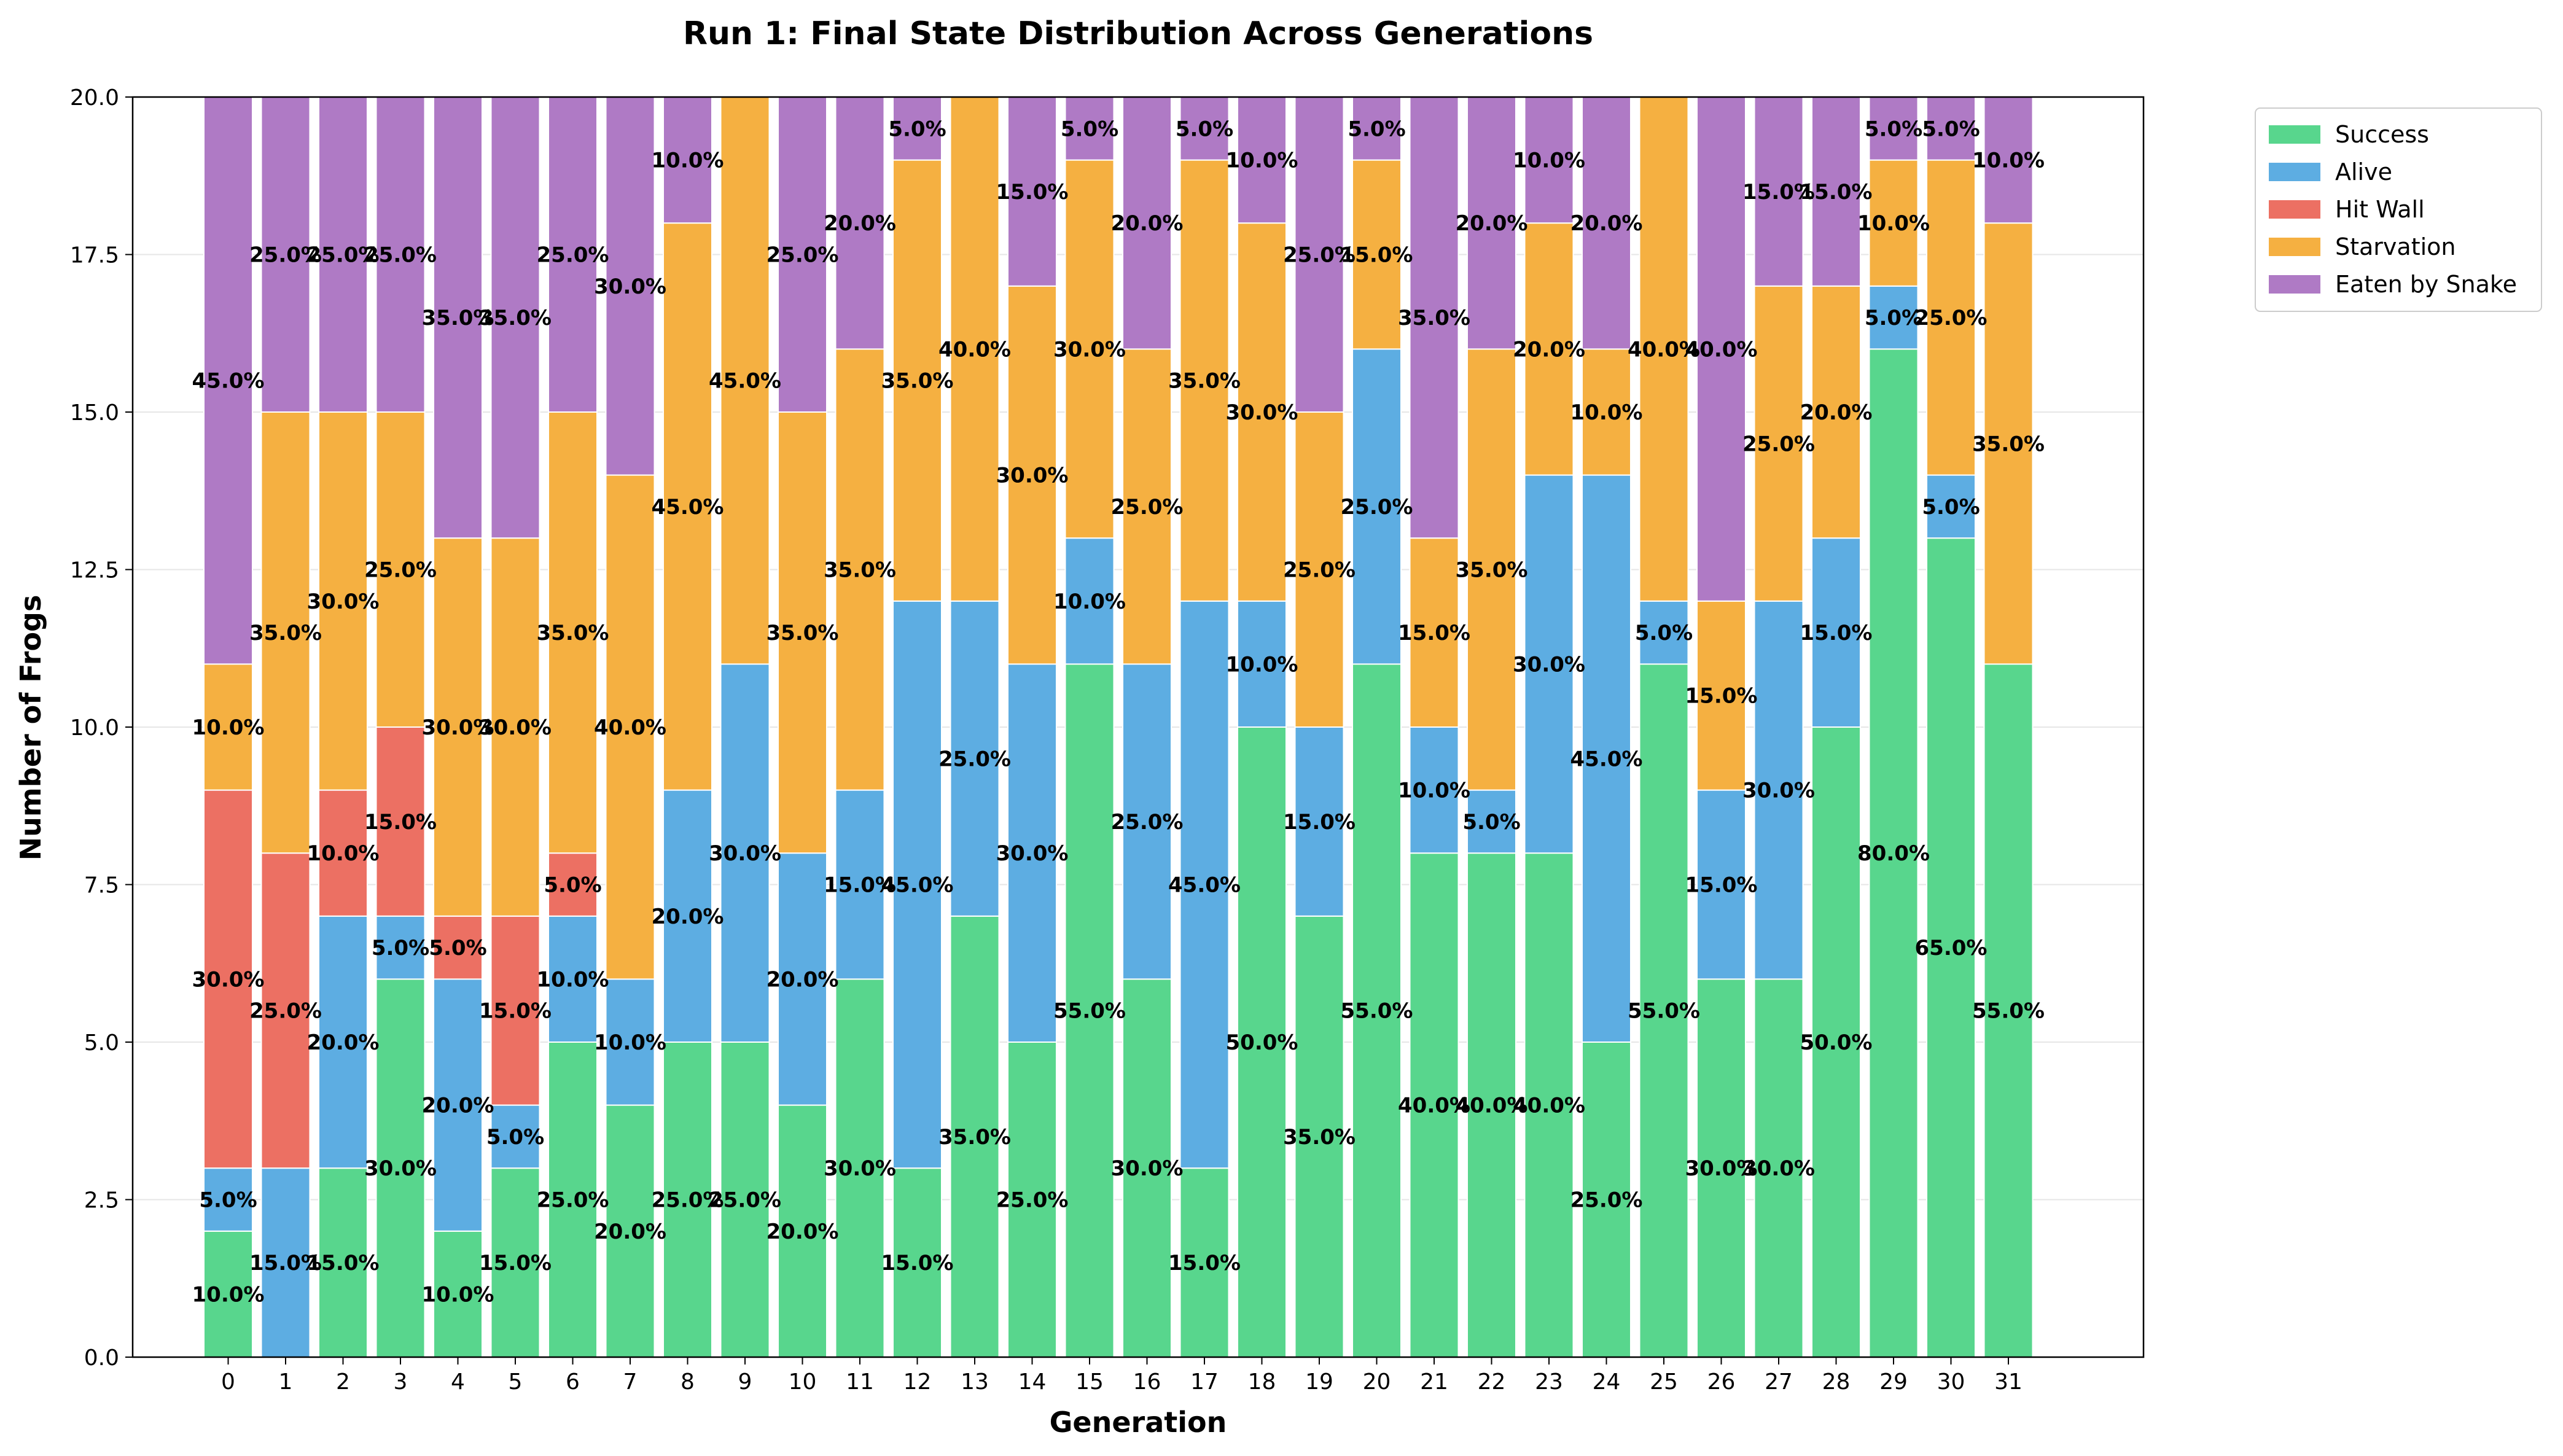 The width and height of the screenshot is (2563, 1456). Describe the element at coordinates (860, 1382) in the screenshot. I see `x-tick-label: 11` at that location.